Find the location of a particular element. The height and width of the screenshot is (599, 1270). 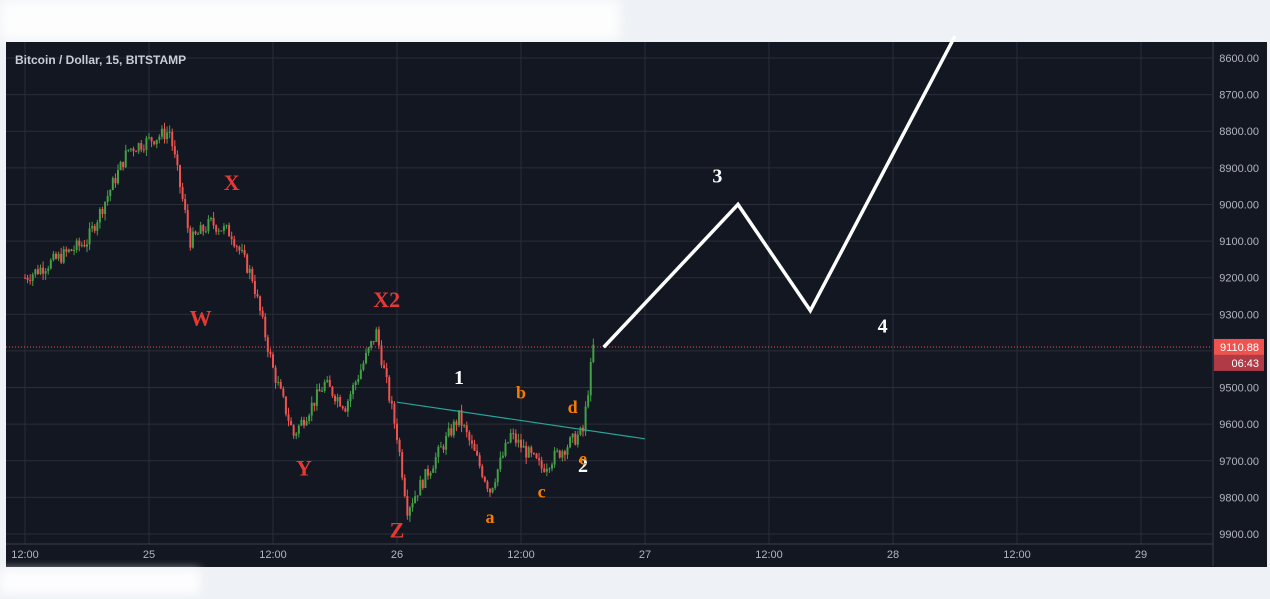

time-tick-label: 28 is located at coordinates (893, 555).